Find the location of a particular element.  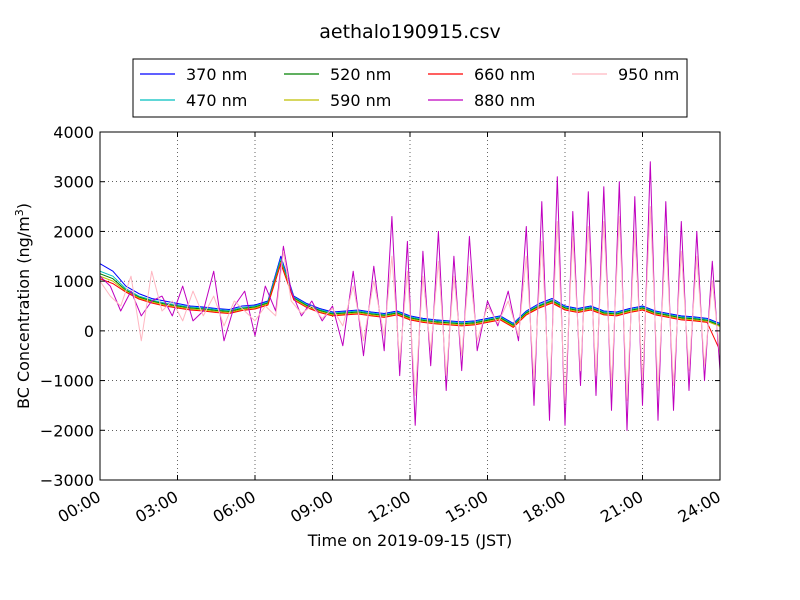

legend-label-370-nm: 370 nm is located at coordinates (216, 74).